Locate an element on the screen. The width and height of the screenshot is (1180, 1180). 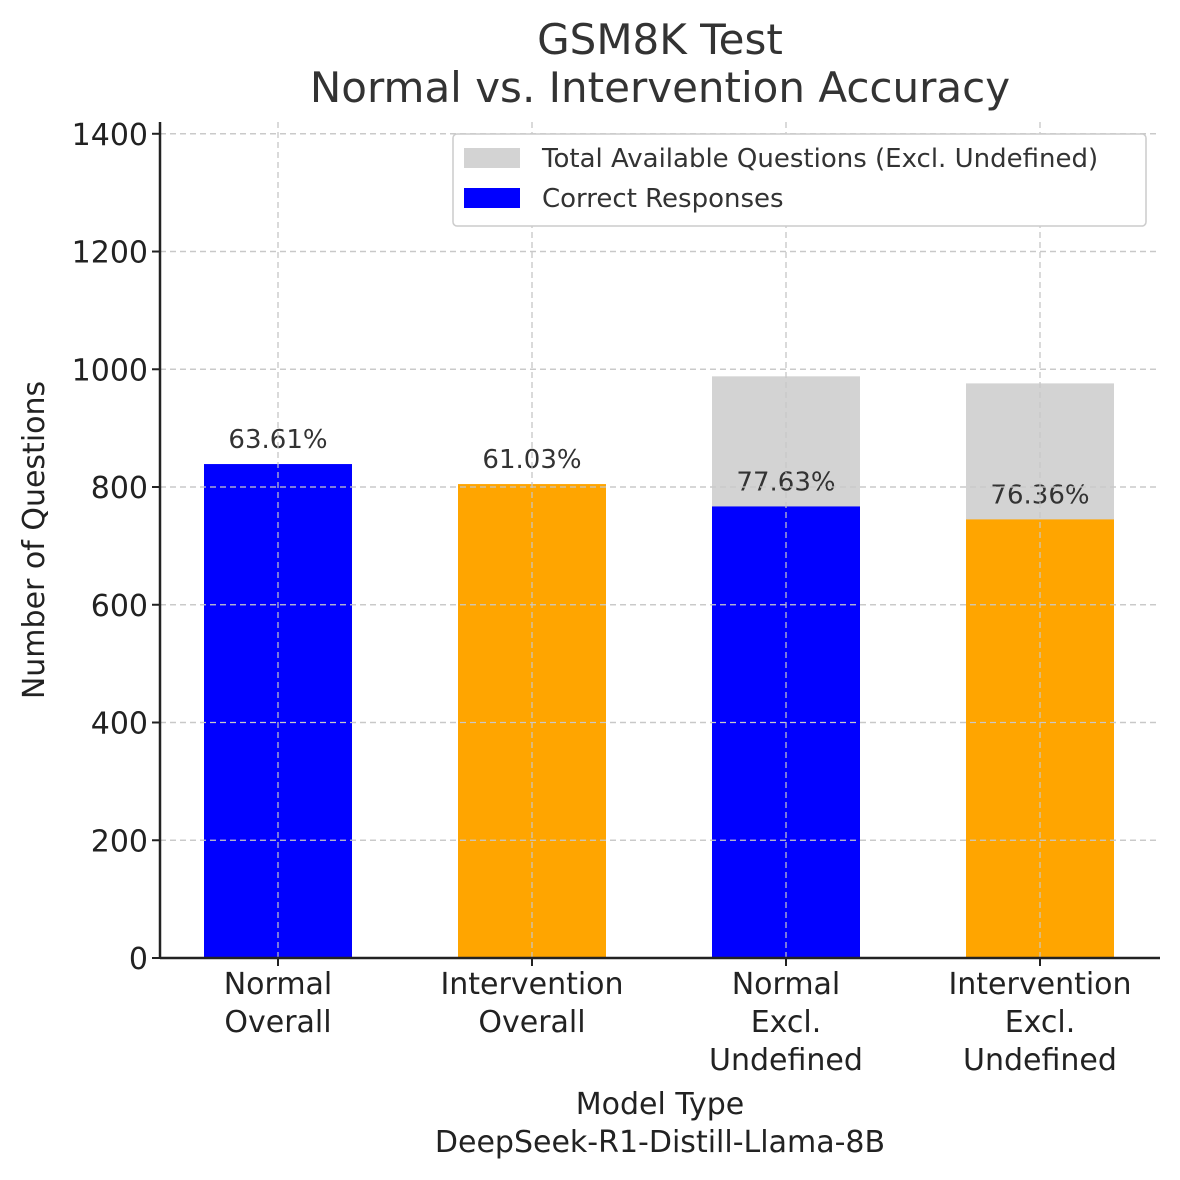
bar-percentage-label: 63.61% is located at coordinates (277, 440).